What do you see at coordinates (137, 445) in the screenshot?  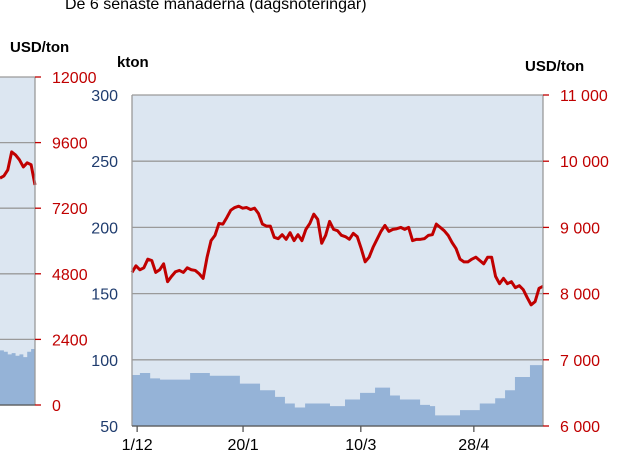 I see `x-tick-label: 1/12` at bounding box center [137, 445].